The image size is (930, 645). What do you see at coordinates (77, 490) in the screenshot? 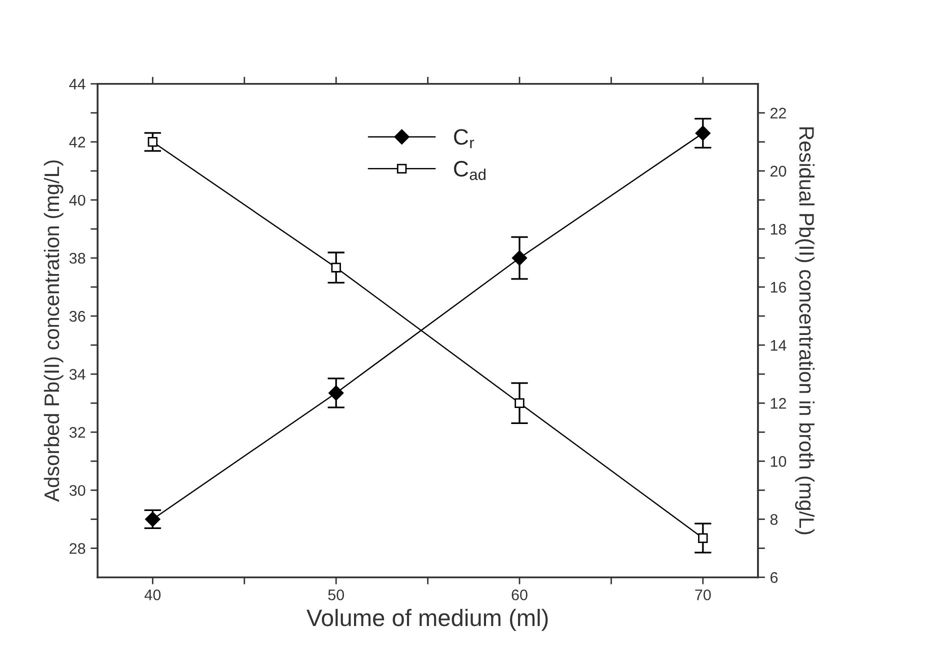
I see `y-tick-label: 30` at bounding box center [77, 490].